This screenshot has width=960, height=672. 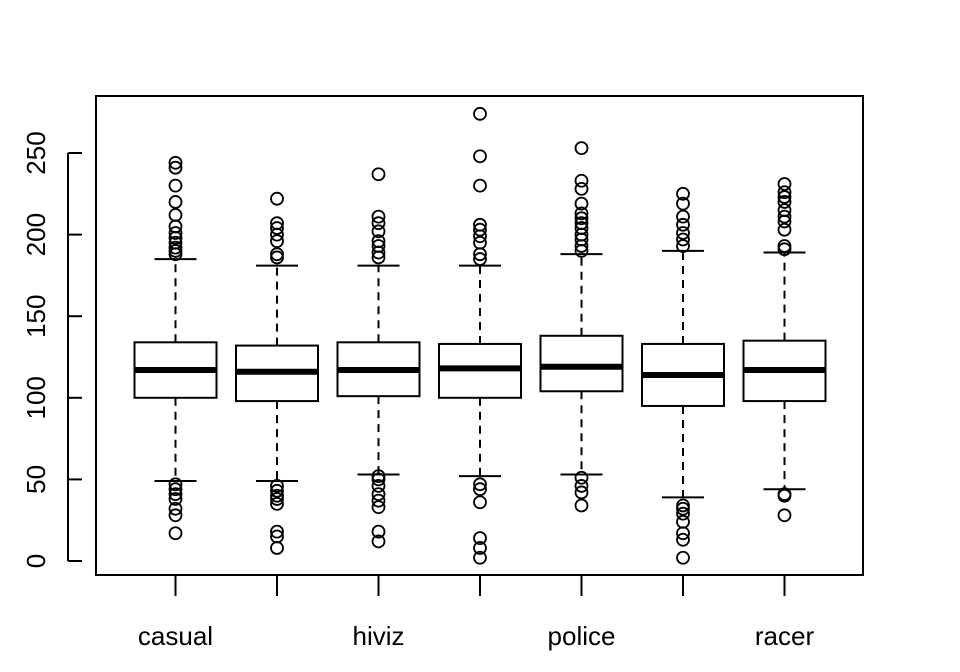 I want to click on box-novice, so click(x=480, y=335).